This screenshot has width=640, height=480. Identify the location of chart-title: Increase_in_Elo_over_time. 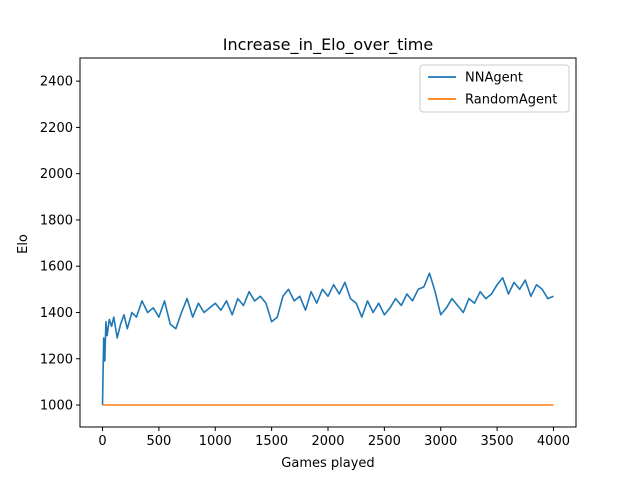
(328, 45).